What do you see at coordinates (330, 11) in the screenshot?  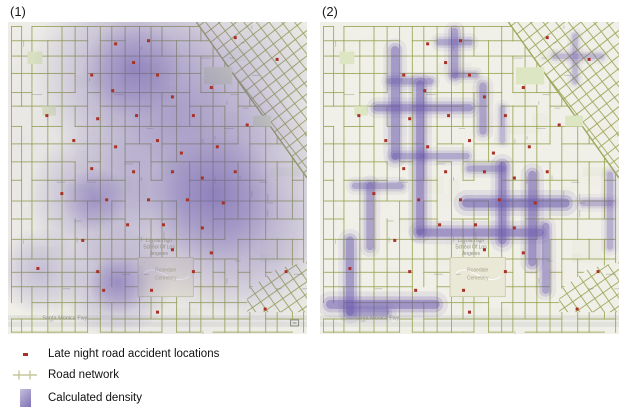 I see `panel-label-2: (2)` at bounding box center [330, 11].